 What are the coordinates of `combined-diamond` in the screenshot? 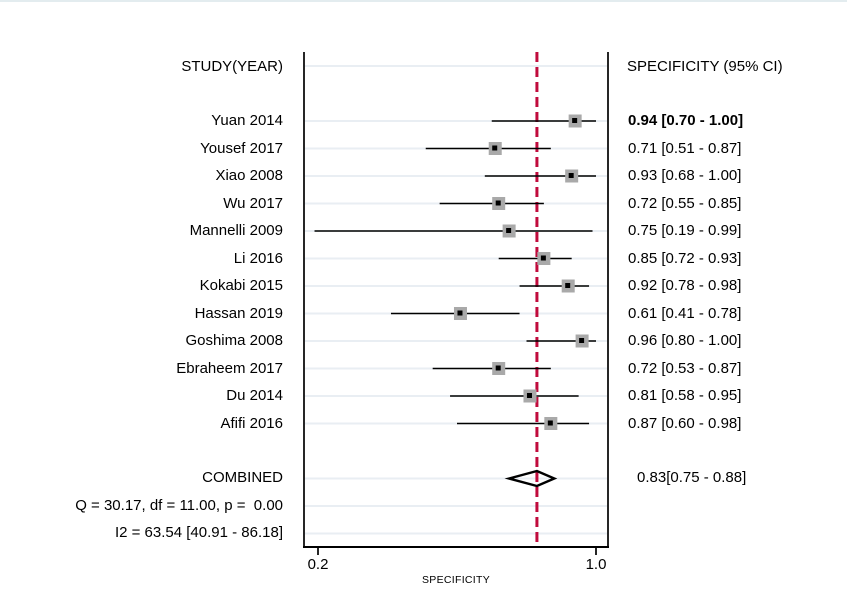 It's located at (531, 478).